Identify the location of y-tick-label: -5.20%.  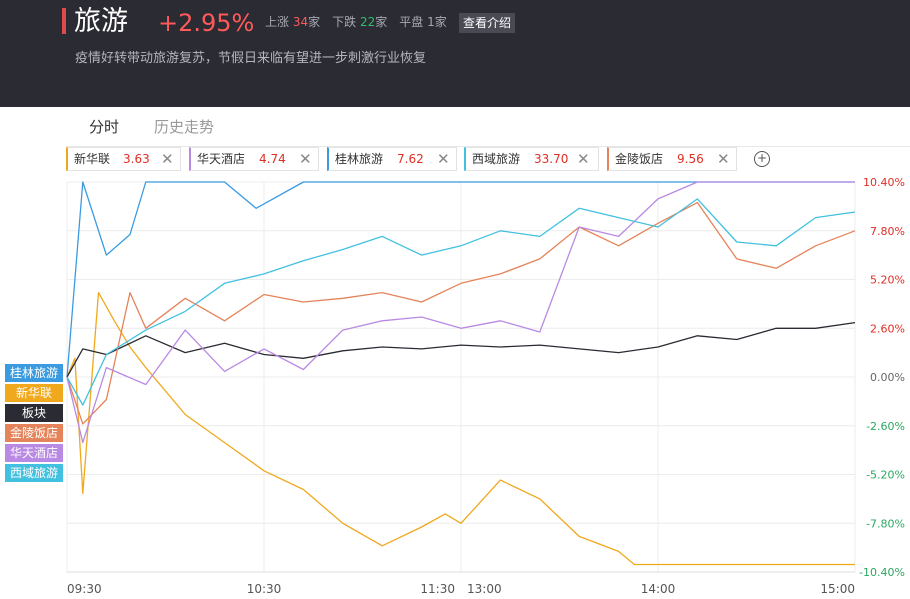
(885, 475).